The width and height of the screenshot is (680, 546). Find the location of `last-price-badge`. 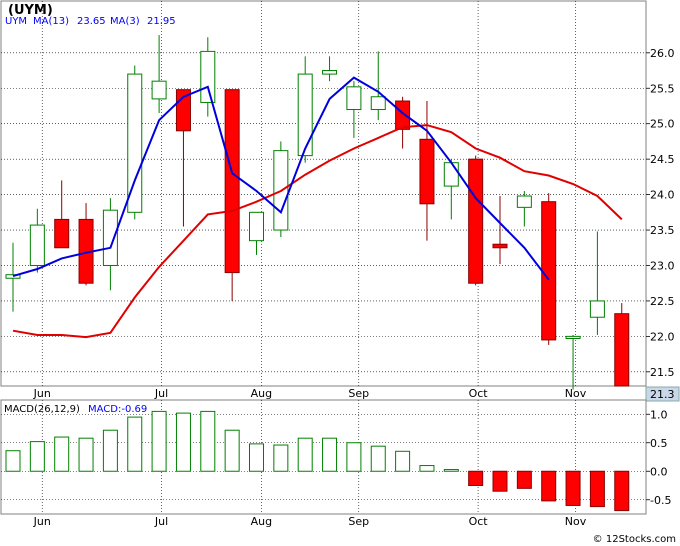

last-price-badge is located at coordinates (662, 394).